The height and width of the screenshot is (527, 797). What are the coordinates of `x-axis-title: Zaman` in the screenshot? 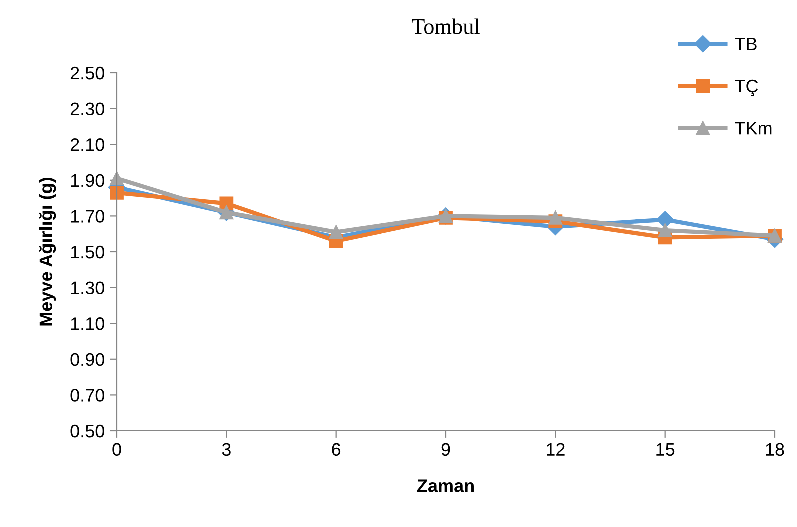 It's located at (445, 486).